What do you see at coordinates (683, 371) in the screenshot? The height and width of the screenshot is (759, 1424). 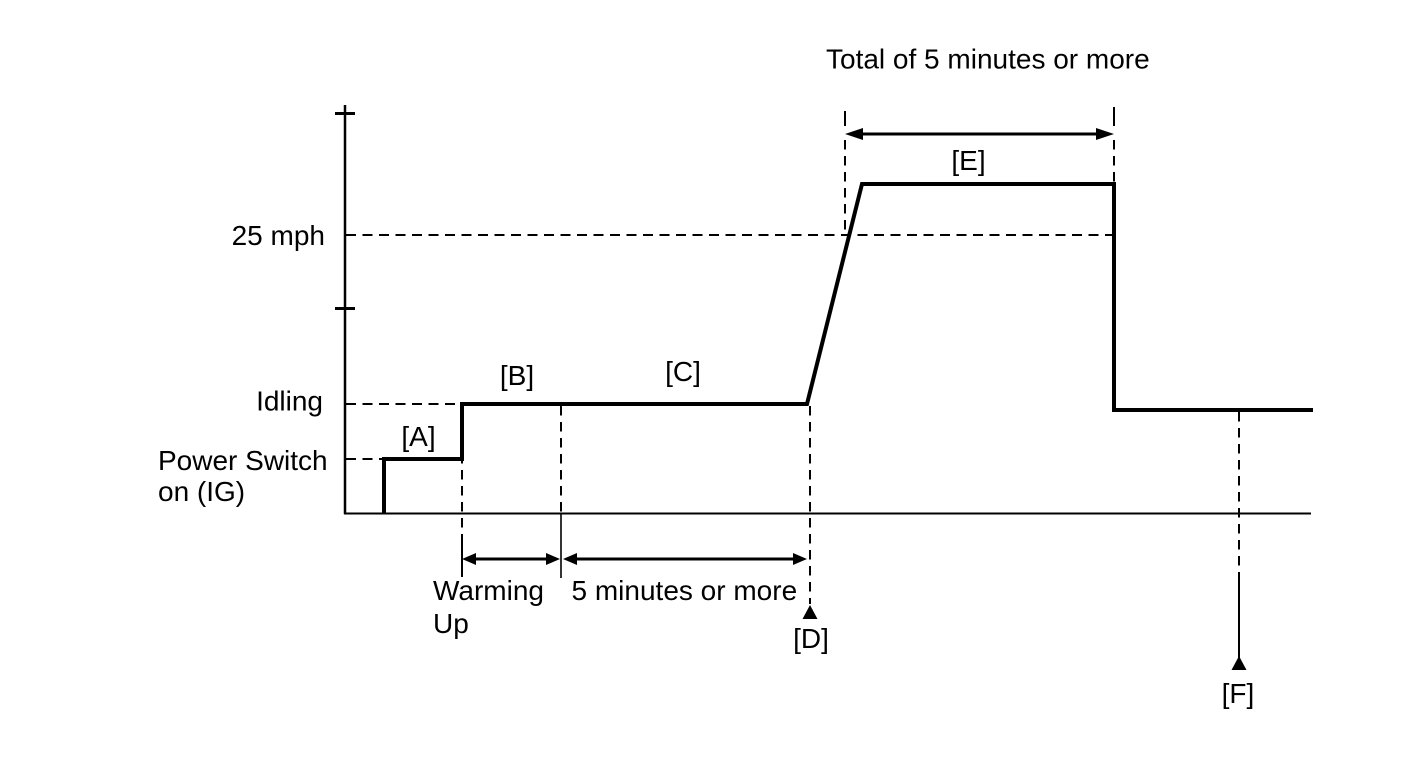 I see `svg-text: [C]` at bounding box center [683, 371].